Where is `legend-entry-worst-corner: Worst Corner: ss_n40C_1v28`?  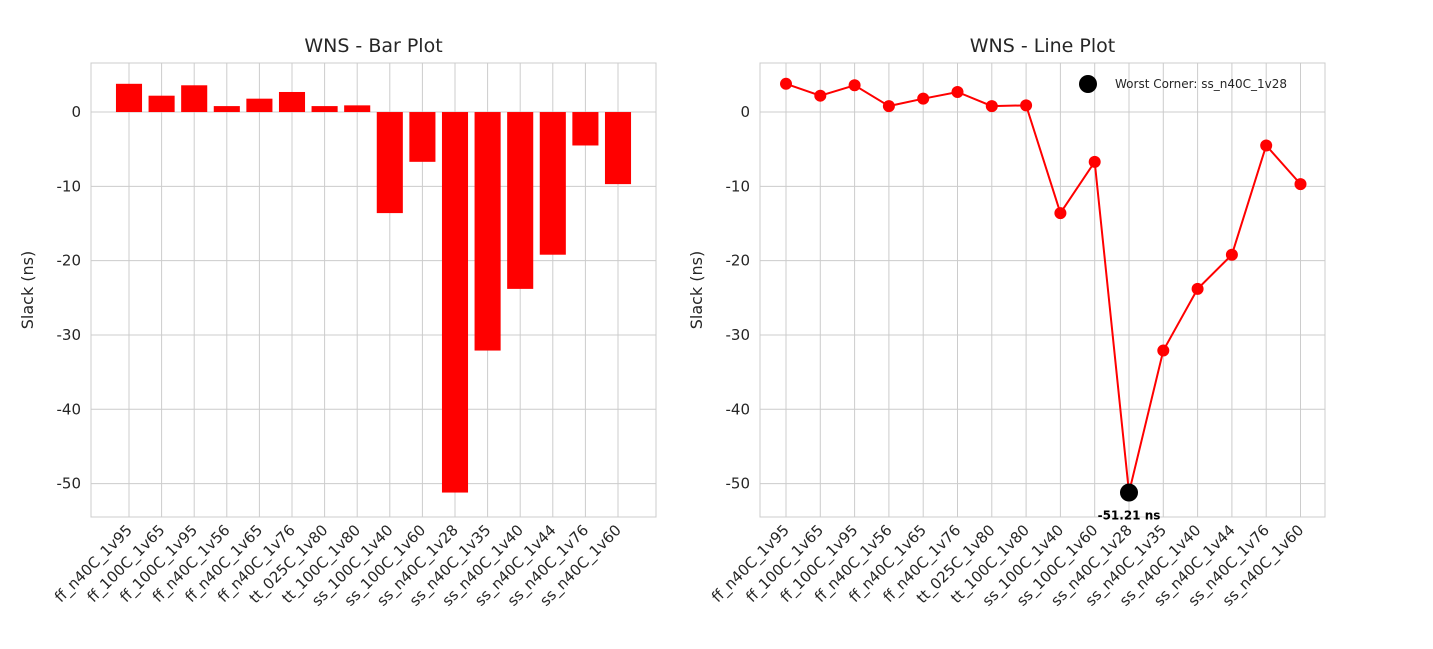
legend-entry-worst-corner: Worst Corner: ss_n40C_1v28 is located at coordinates (1201, 84).